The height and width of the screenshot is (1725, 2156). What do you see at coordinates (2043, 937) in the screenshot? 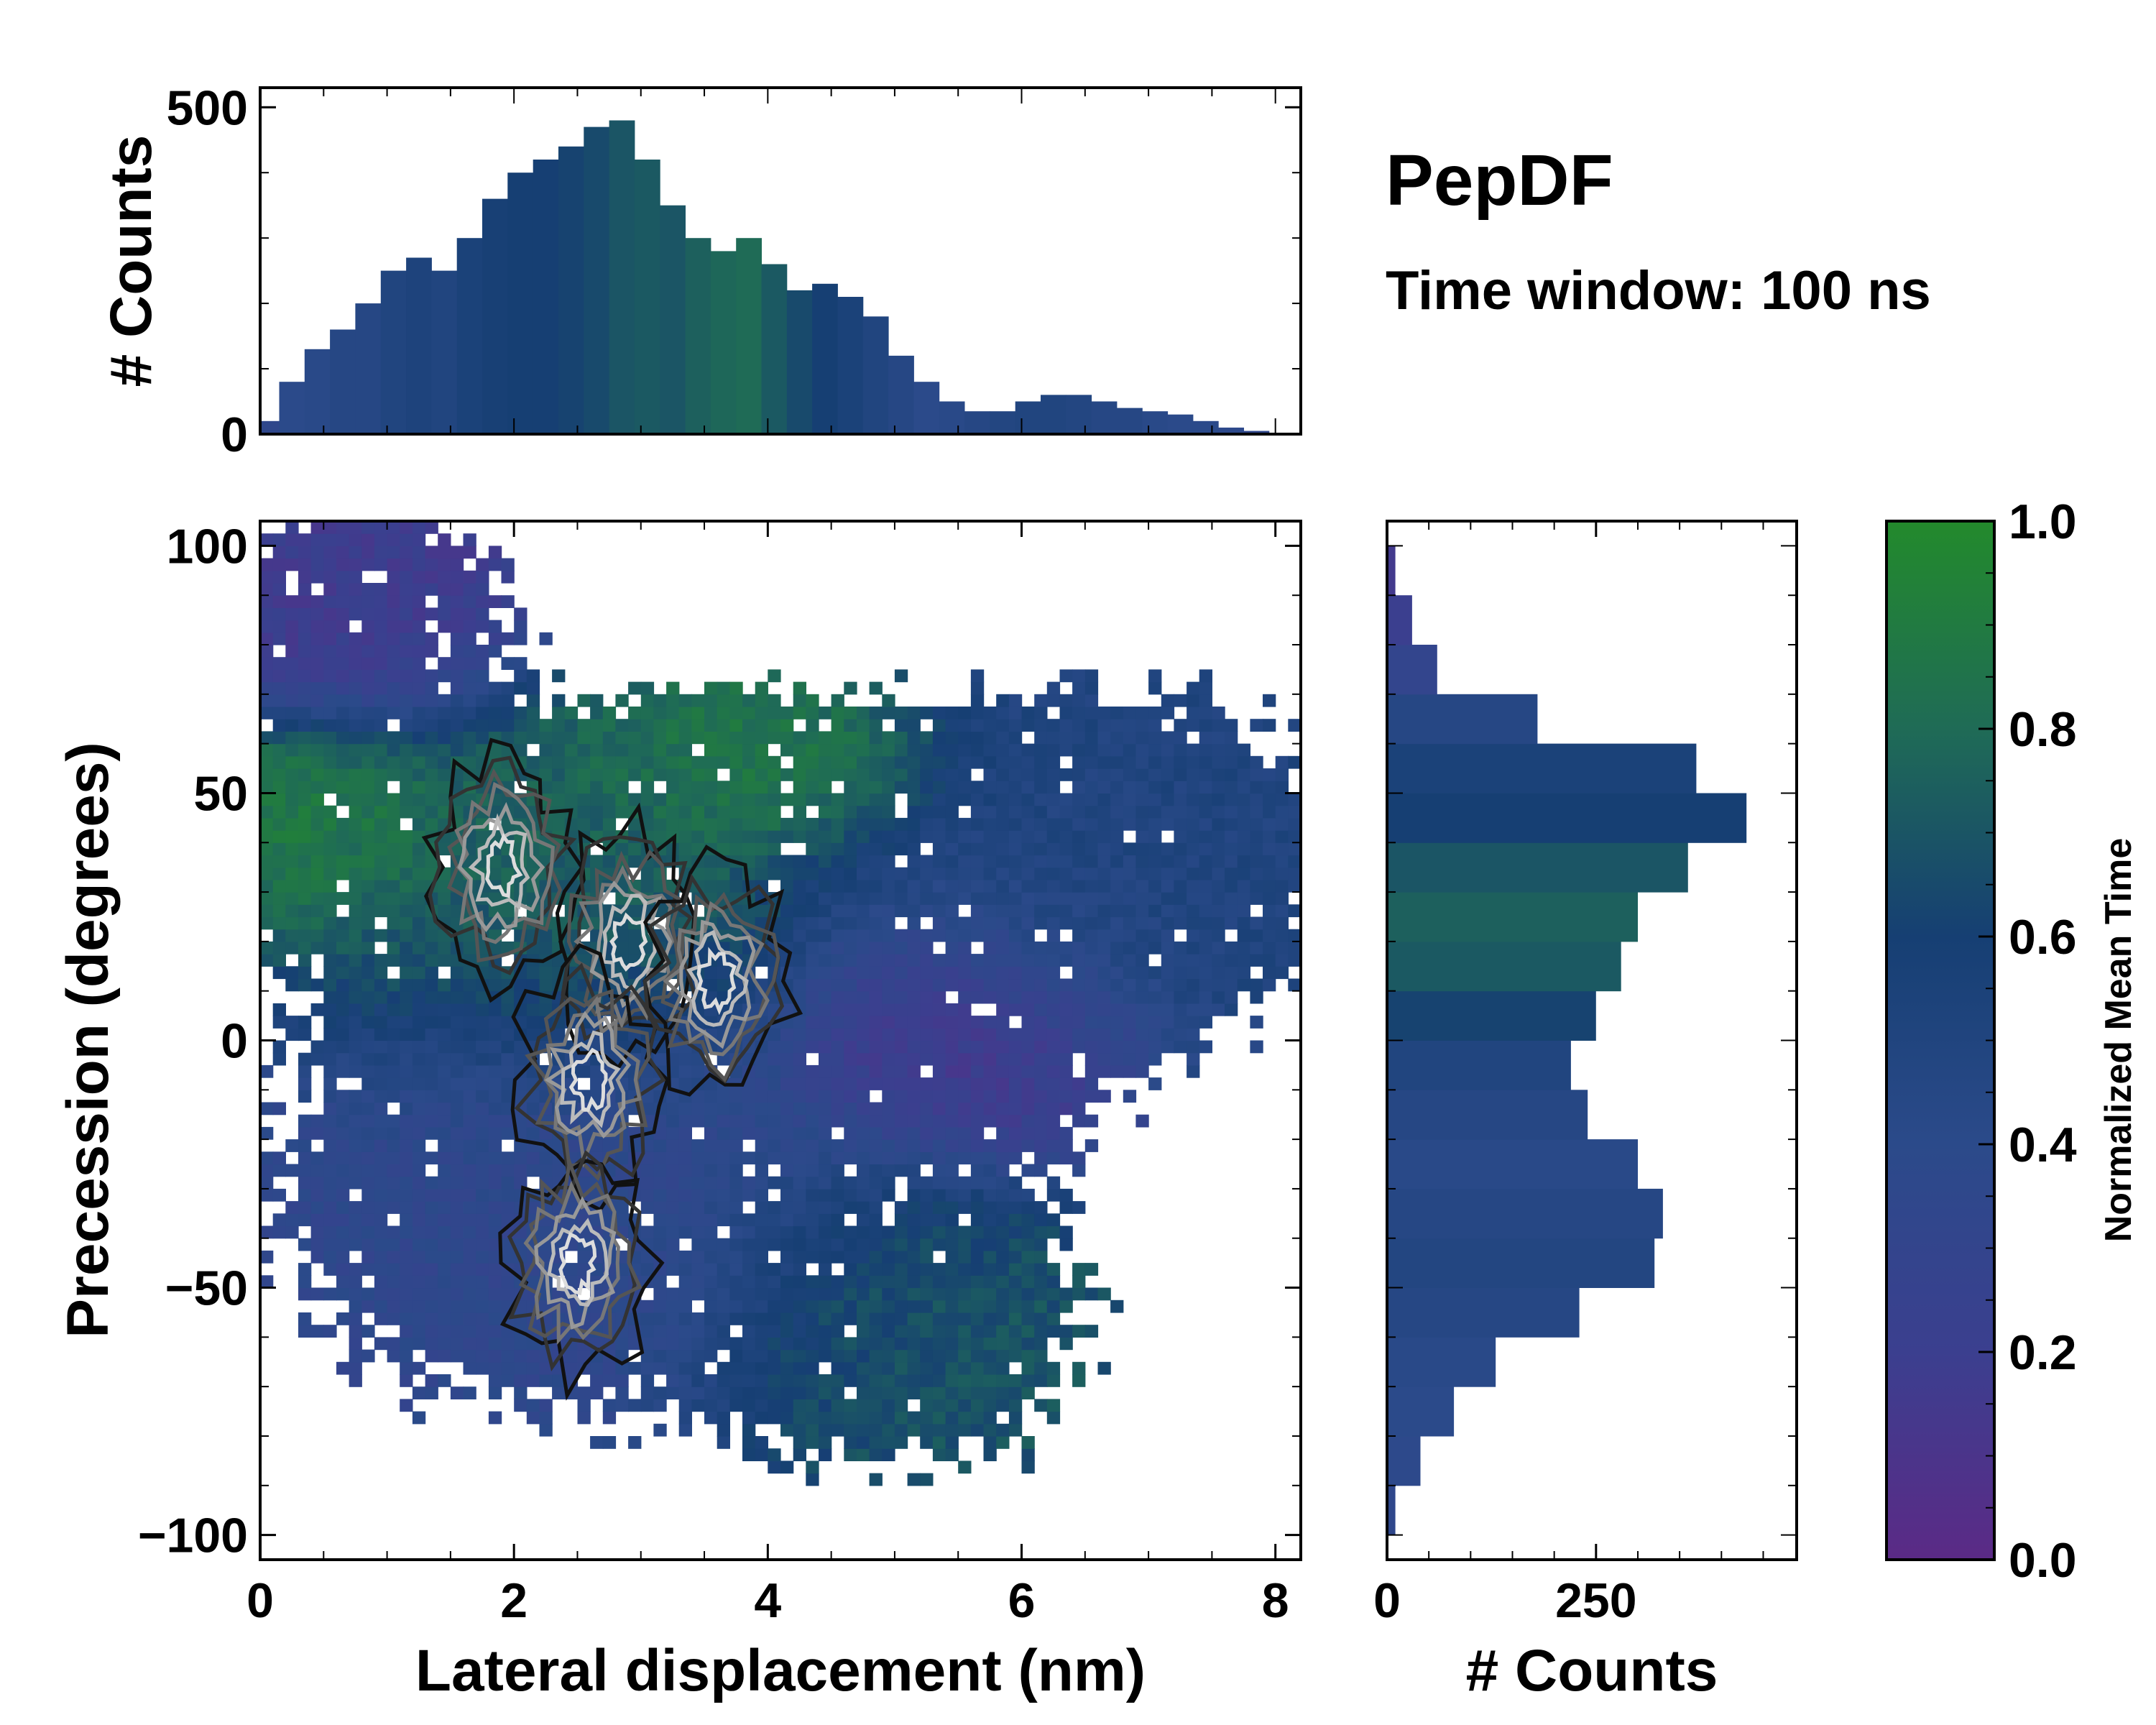
I see `colorbar-tick-label: 0.6` at bounding box center [2043, 937].